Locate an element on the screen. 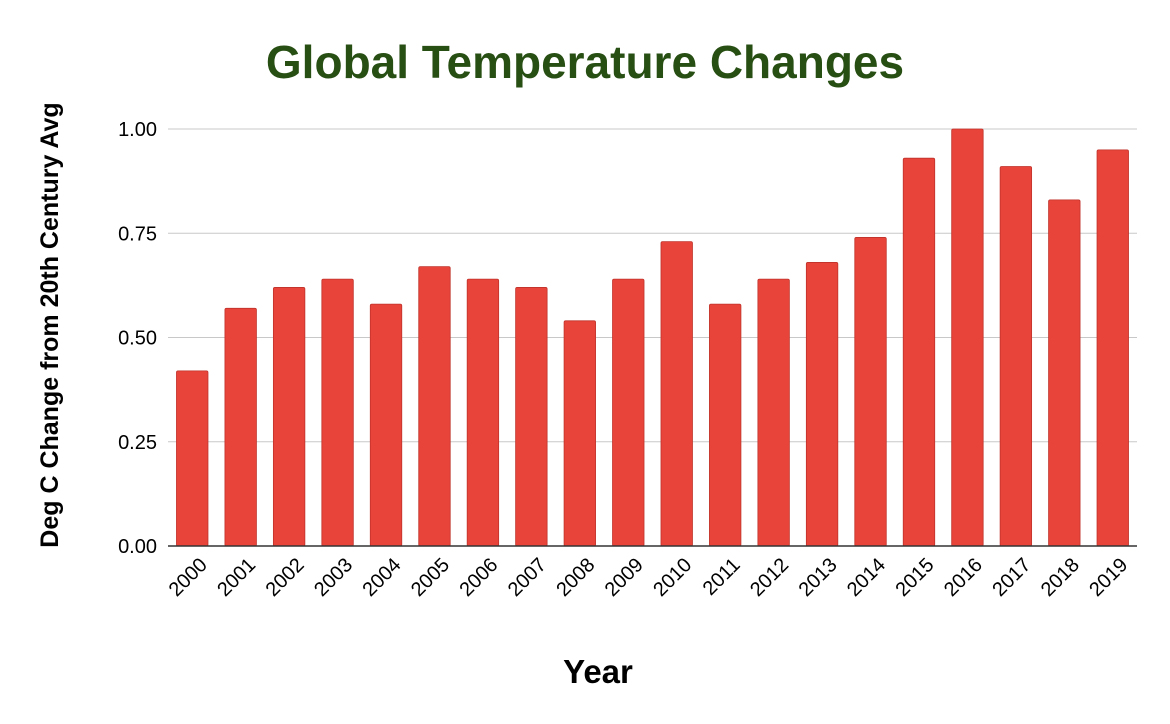 The image size is (1170, 724). y-tick-label: 0.50 is located at coordinates (137, 339).